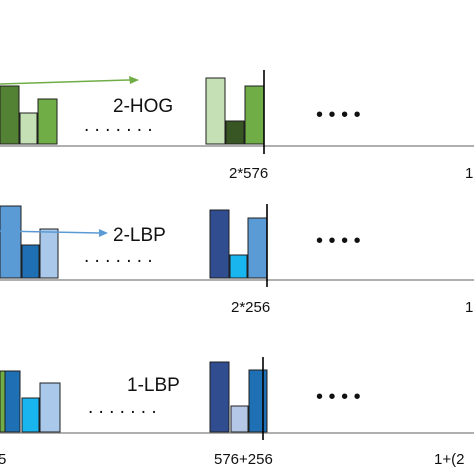  I want to click on tick-label-end: 2*576, so click(248, 173).